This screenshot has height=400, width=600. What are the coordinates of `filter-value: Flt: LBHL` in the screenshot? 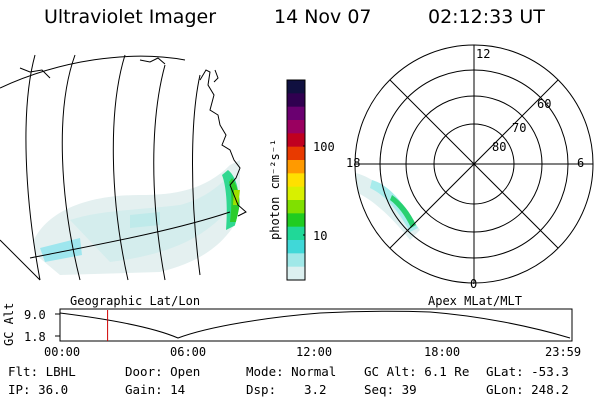 It's located at (42, 371).